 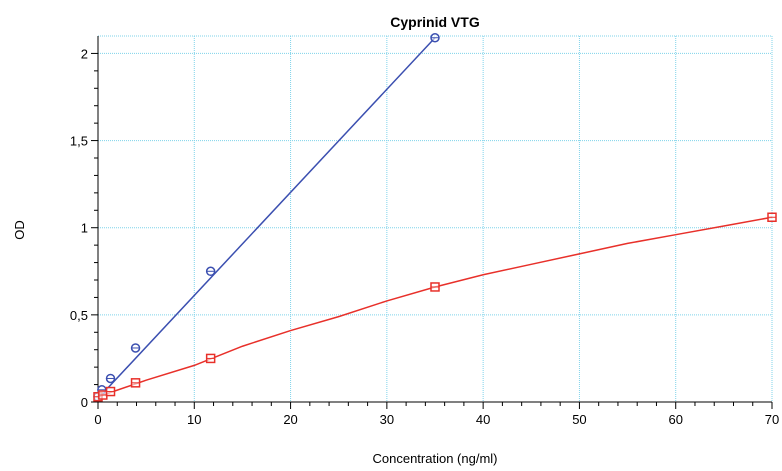 What do you see at coordinates (194, 419) in the screenshot?
I see `x-tick-label: 10` at bounding box center [194, 419].